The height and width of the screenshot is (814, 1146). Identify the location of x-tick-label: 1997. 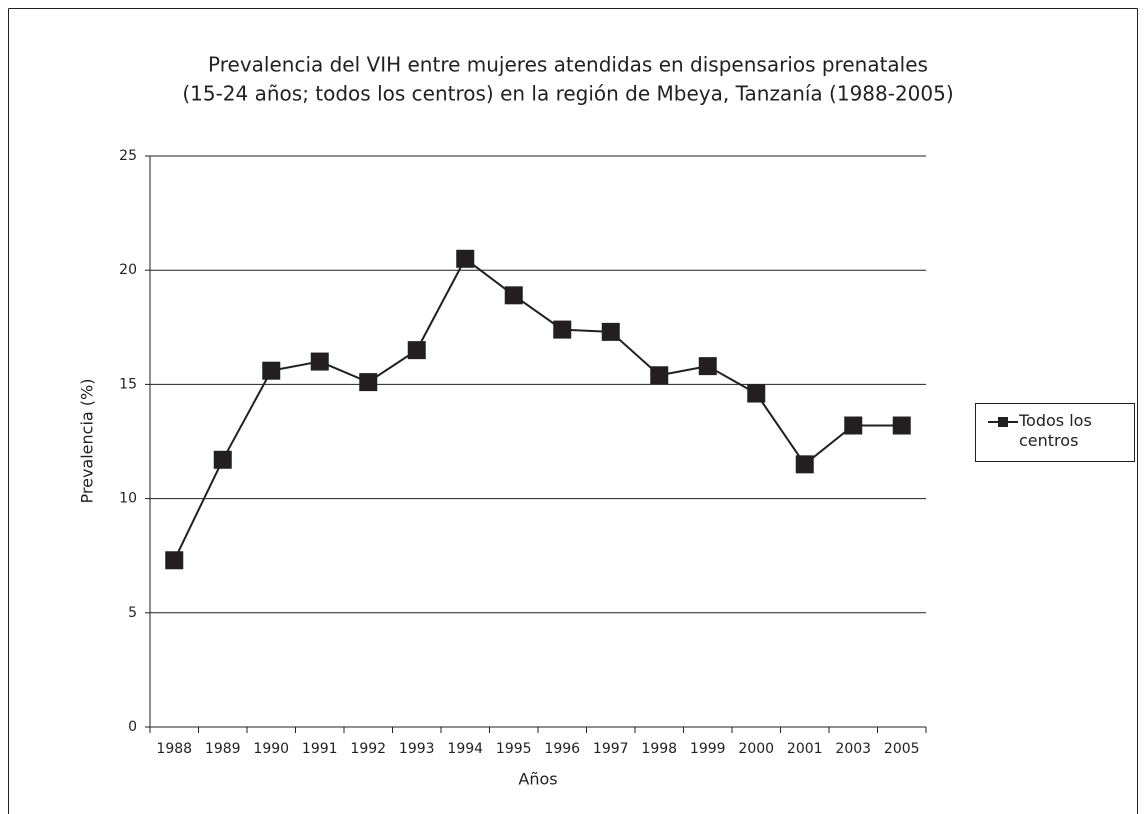
(611, 749).